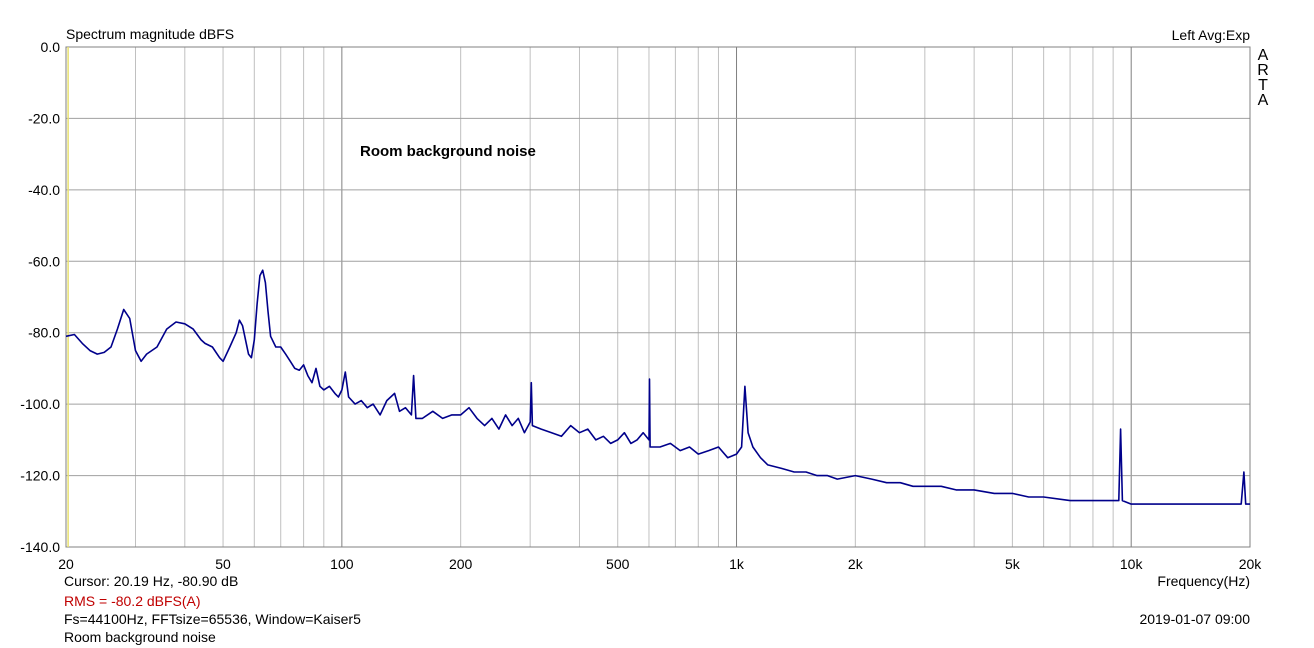 The width and height of the screenshot is (1314, 648). What do you see at coordinates (461, 564) in the screenshot?
I see `x-tick-label: 200` at bounding box center [461, 564].